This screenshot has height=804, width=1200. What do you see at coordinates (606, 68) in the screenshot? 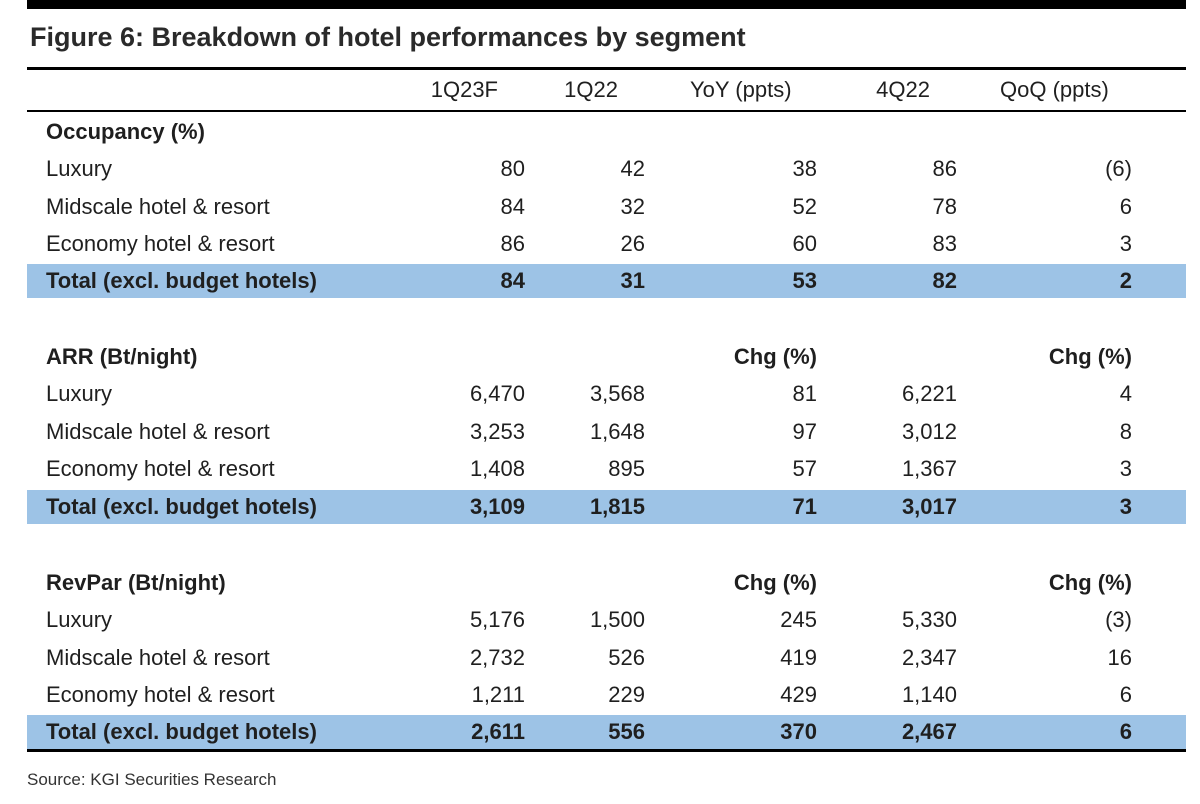
I see `title-rule` at bounding box center [606, 68].